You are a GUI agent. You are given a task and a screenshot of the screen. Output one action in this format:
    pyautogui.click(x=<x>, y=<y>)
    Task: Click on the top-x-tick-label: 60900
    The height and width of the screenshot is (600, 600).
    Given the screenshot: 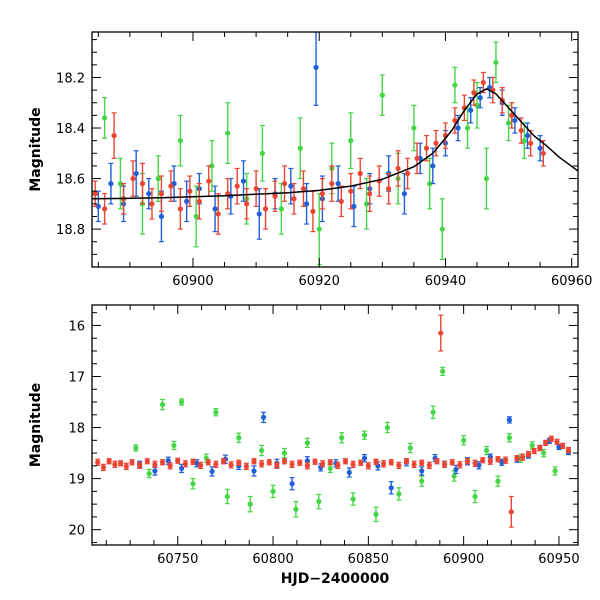 What is the action you would take?
    pyautogui.click(x=192, y=281)
    